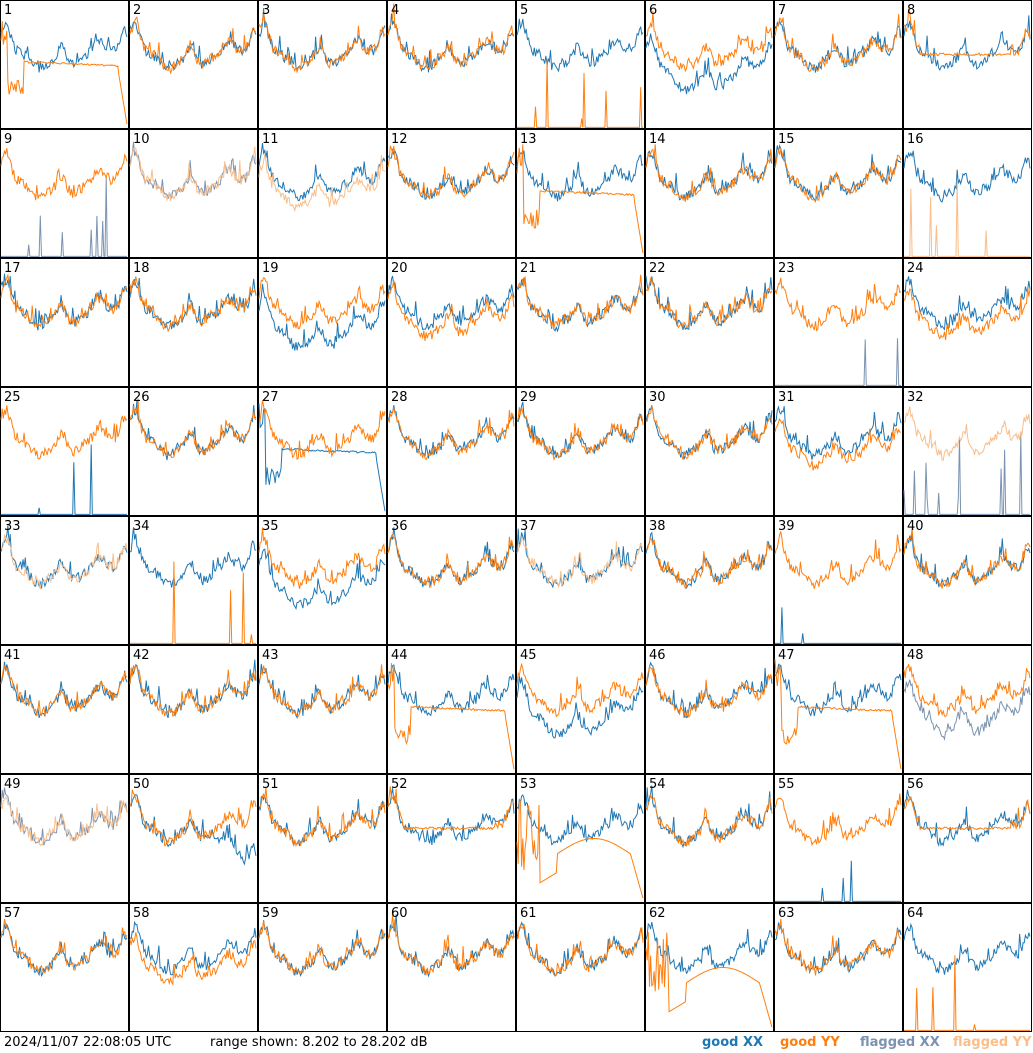 Image resolution: width=1033 pixels, height=1053 pixels. What do you see at coordinates (967, 967) in the screenshot?
I see `panel-64: 64` at bounding box center [967, 967].